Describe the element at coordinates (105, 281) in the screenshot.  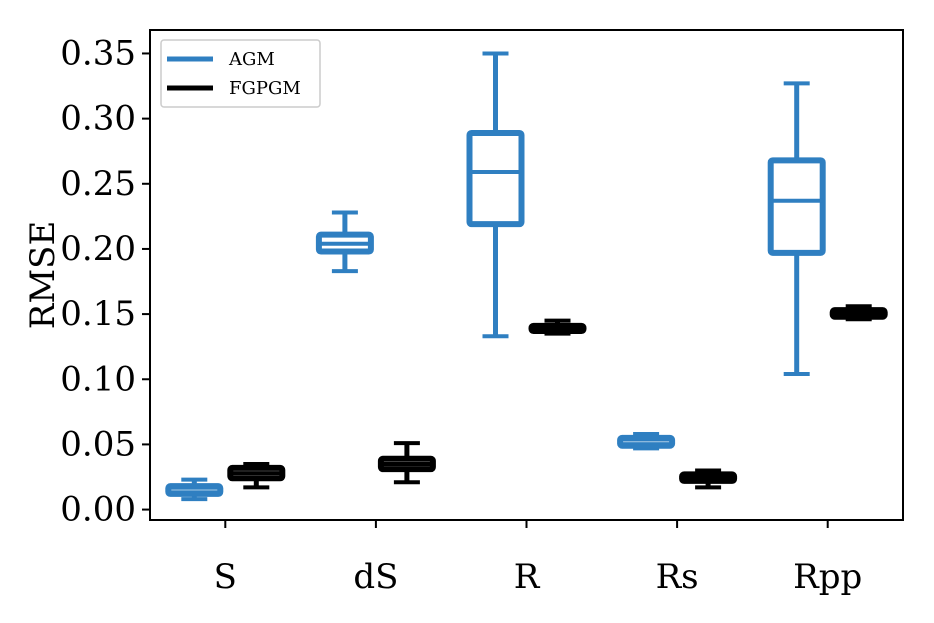
I see `y-axis: 0.00 0.05 0.10 0.15 0.20 0.25 0.30 0.35` at that location.